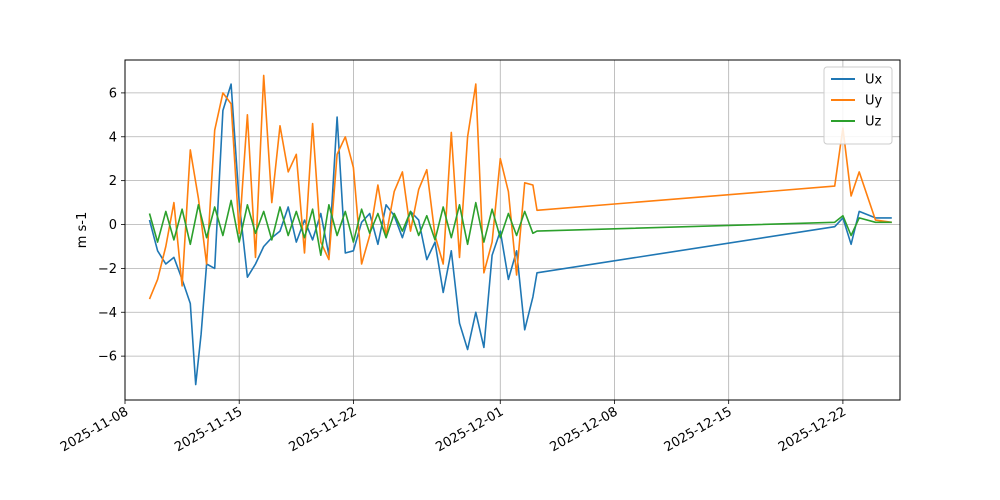 The image size is (1000, 500). I want to click on y-tick-label: 0, so click(113, 225).